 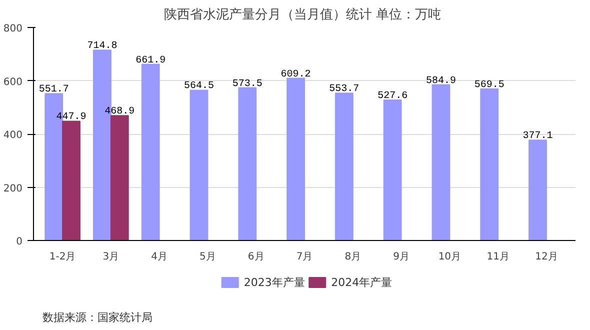 I want to click on chart-title: 陕西省水泥产量分月（当月值）统计 单位：万吨, so click(x=303, y=15).